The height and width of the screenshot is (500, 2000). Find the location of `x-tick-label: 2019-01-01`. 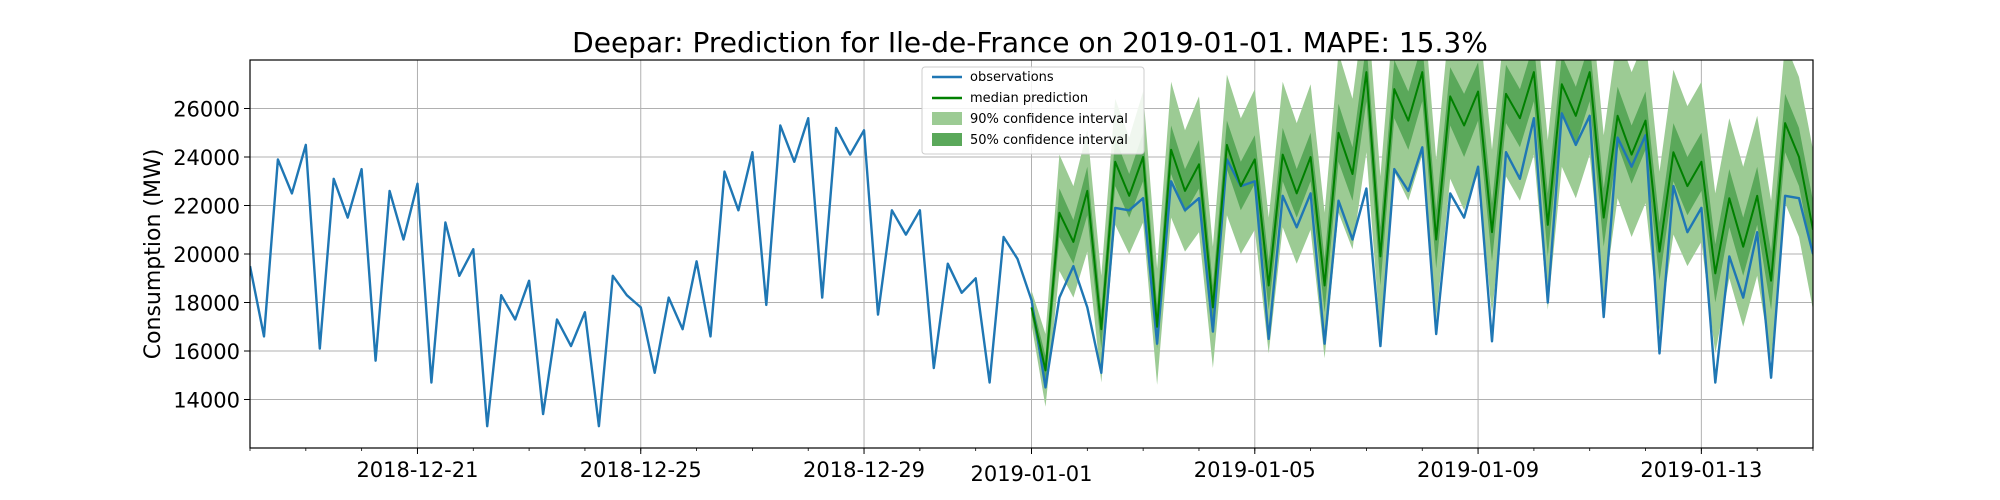

x-tick-label: 2019-01-01 is located at coordinates (1031, 474).